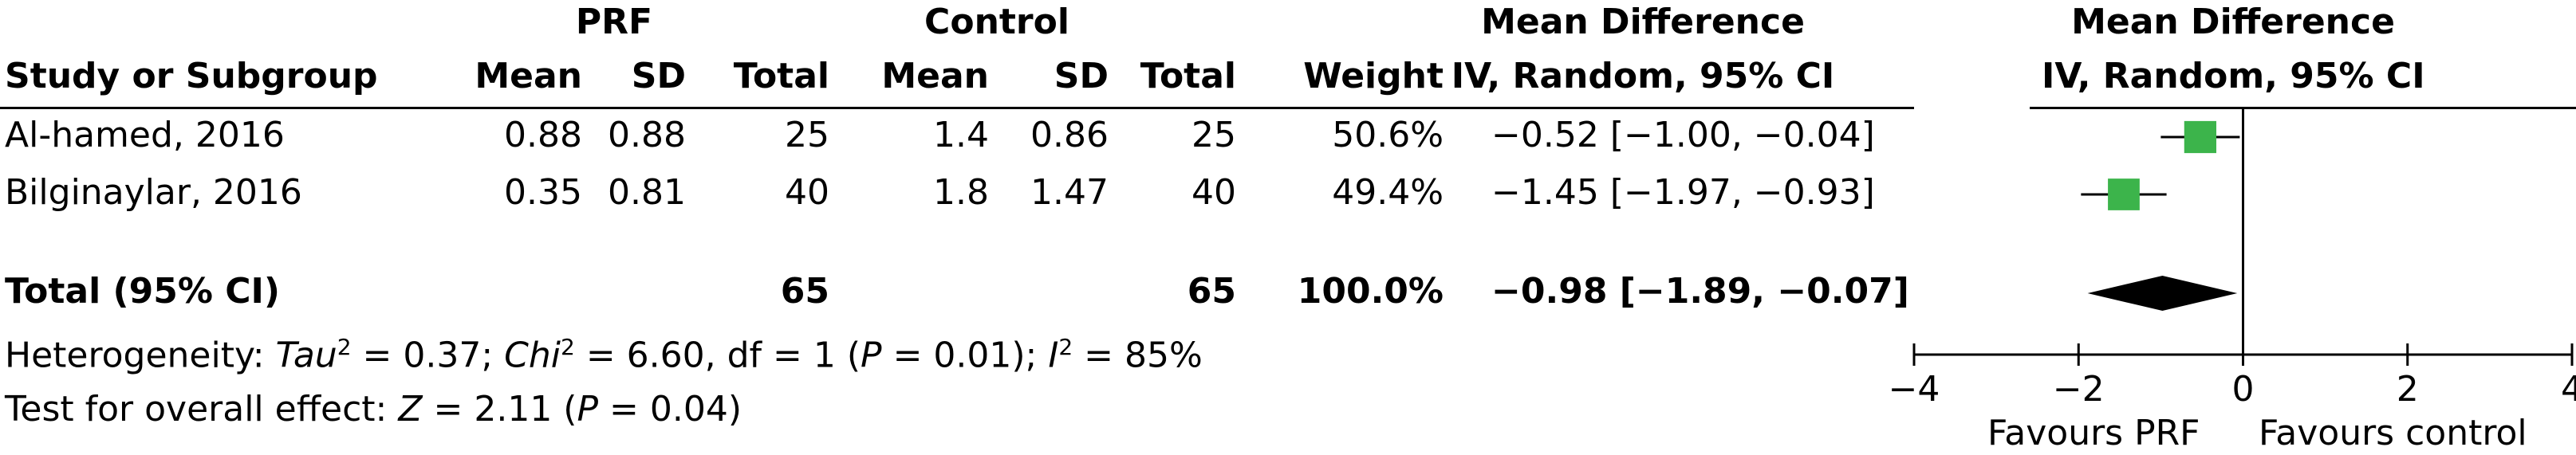 This screenshot has height=455, width=2576. What do you see at coordinates (1700, 291) in the screenshot?
I see `total-ci: −0.98 [−1.89, −0.07]` at bounding box center [1700, 291].